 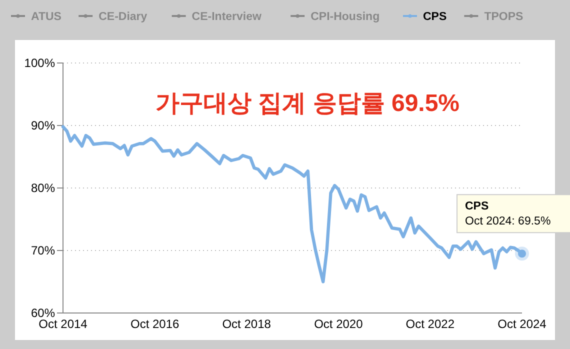 What do you see at coordinates (345, 17) in the screenshot?
I see `legend-label: CPI-Housing` at bounding box center [345, 17].